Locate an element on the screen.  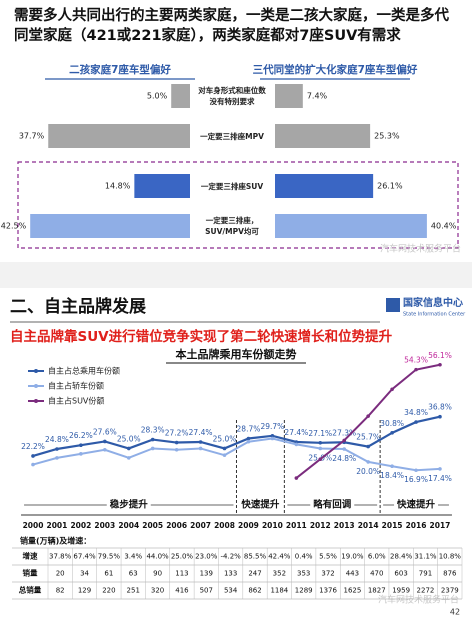
table-cell: 352 is located at coordinates (279, 574).